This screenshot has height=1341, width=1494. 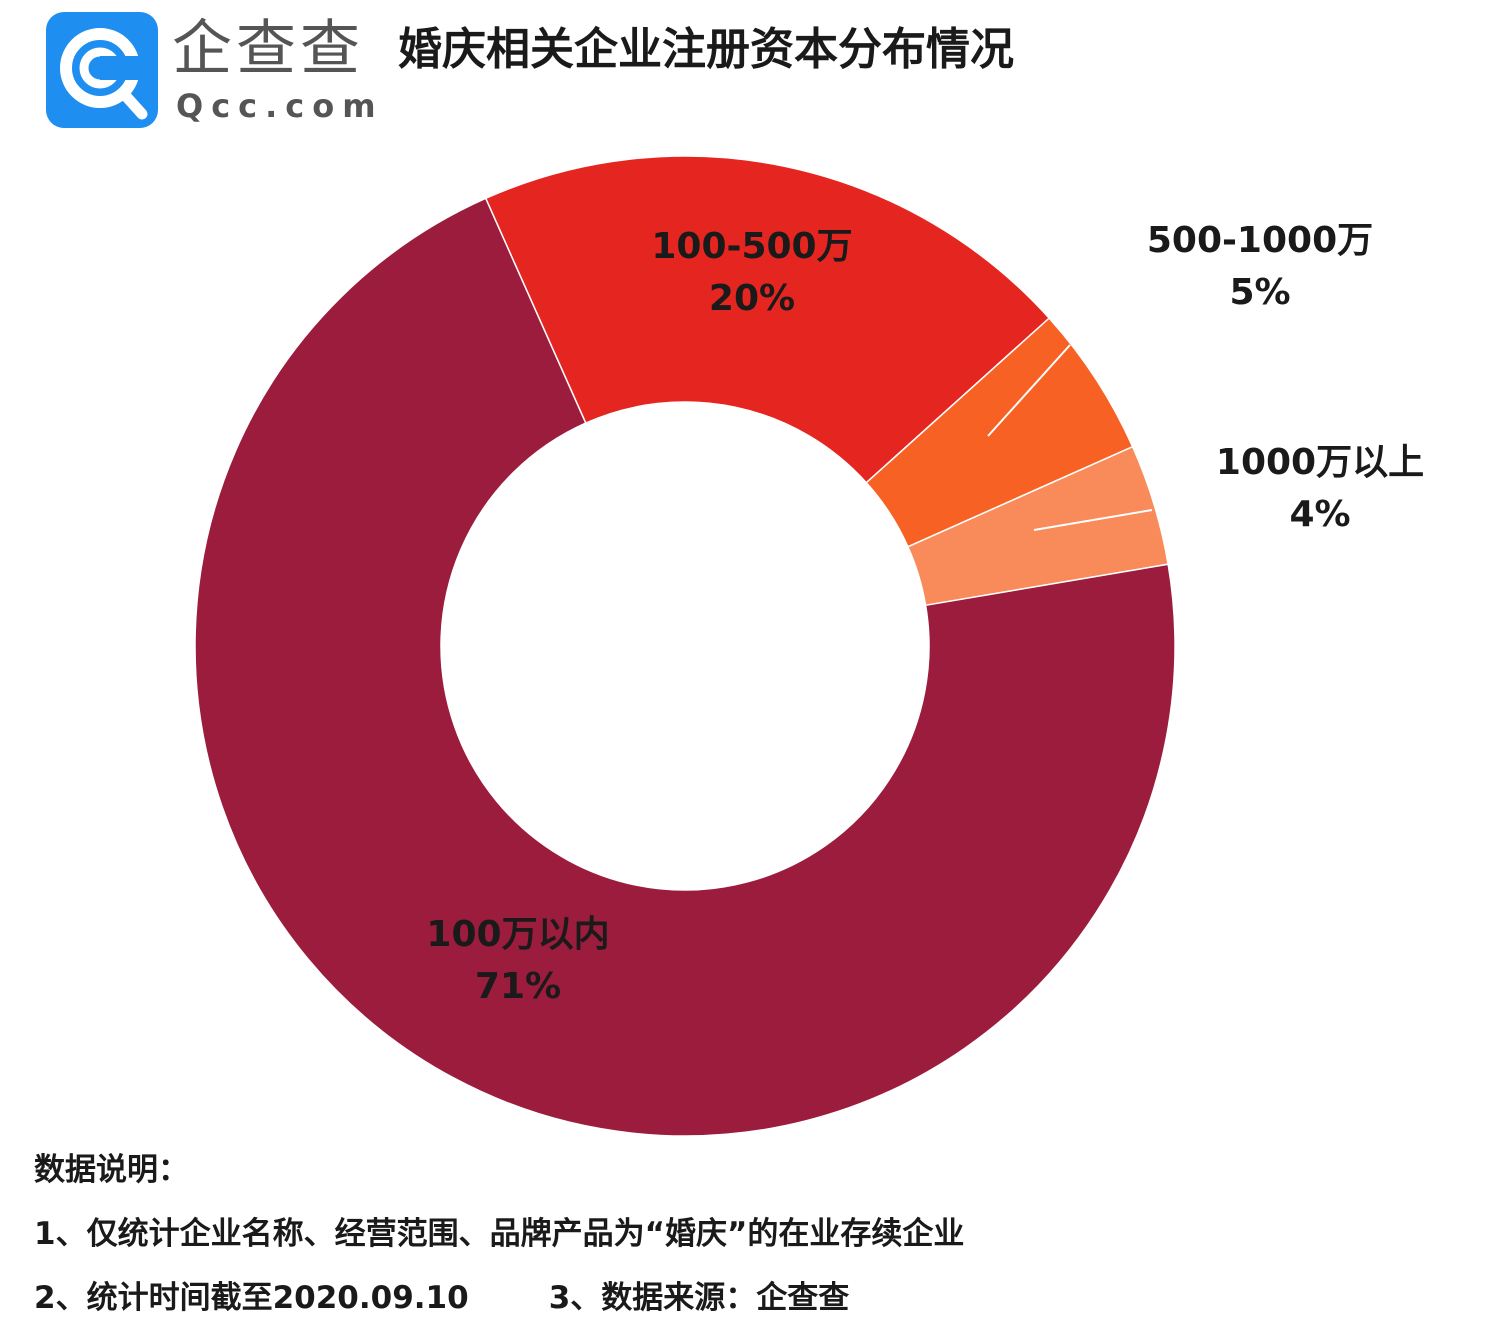 I want to click on notes-line-2a: 2、统计时间截至2020.09.10, so click(x=251, y=1298).